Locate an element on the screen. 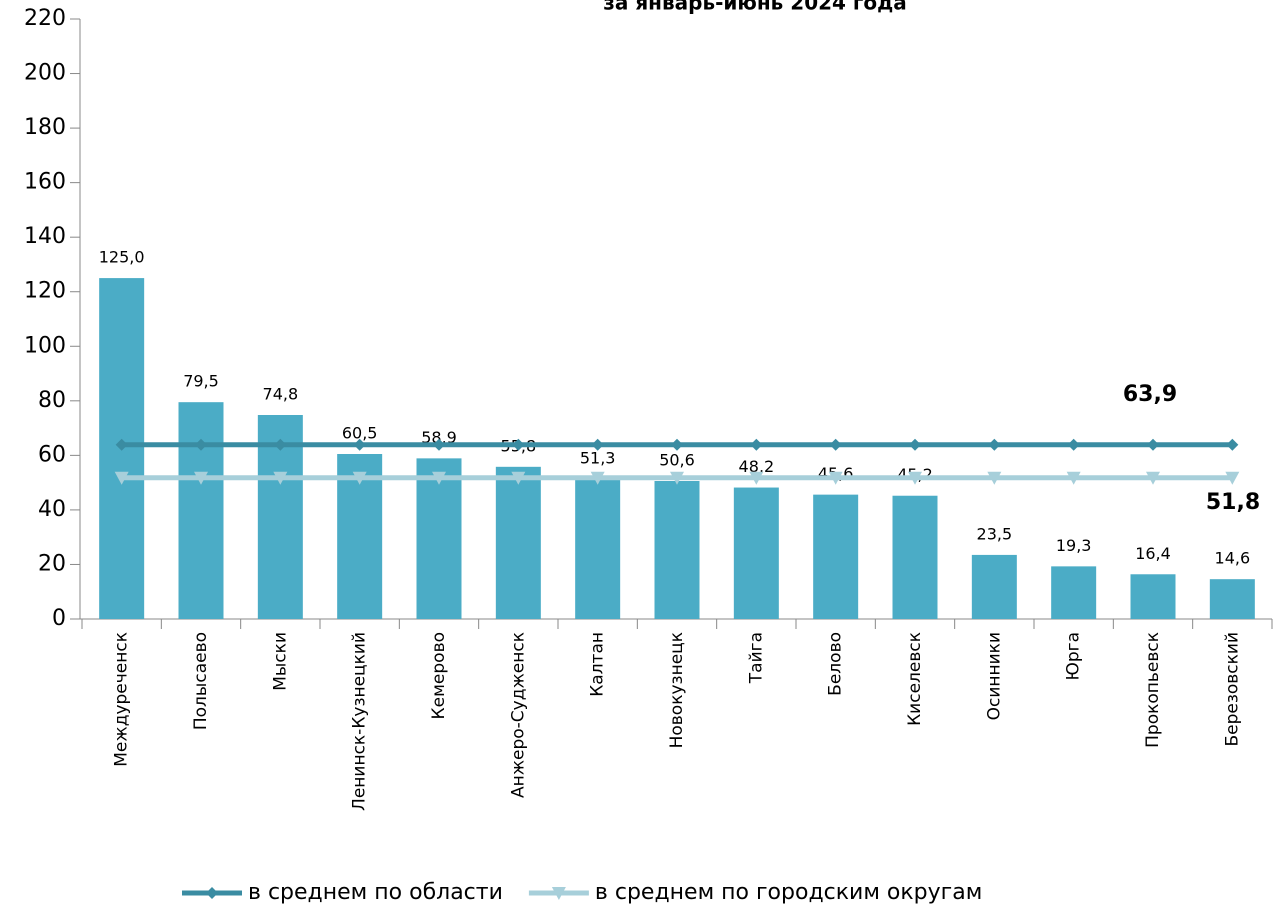 This screenshot has height=912, width=1288. x-tick-label: Тайга is located at coordinates (756, 658).